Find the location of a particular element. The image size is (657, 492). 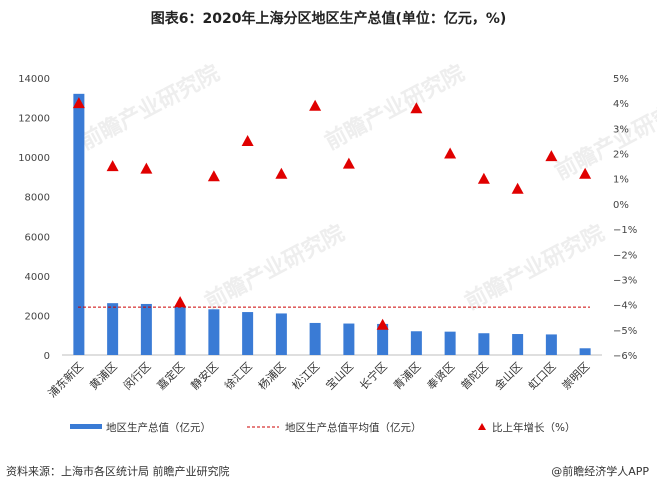

left-tick-label: 10000 is located at coordinates (34, 158).